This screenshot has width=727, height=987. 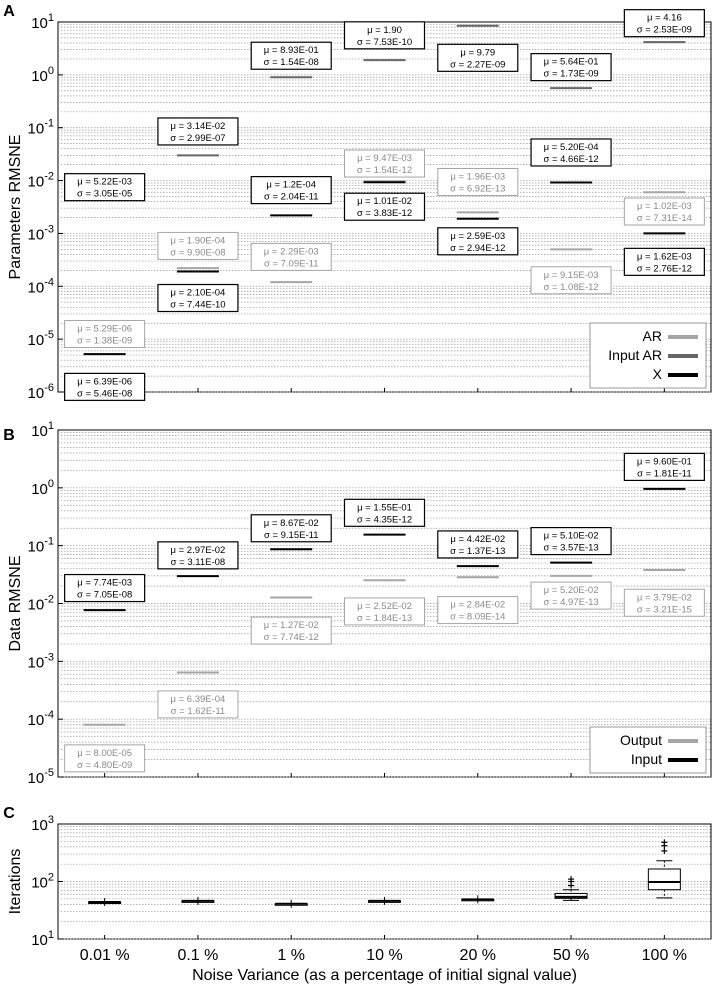 I want to click on stat-annotation: μ = 8.67E-02σ = 9.15E-11, so click(x=291, y=528).